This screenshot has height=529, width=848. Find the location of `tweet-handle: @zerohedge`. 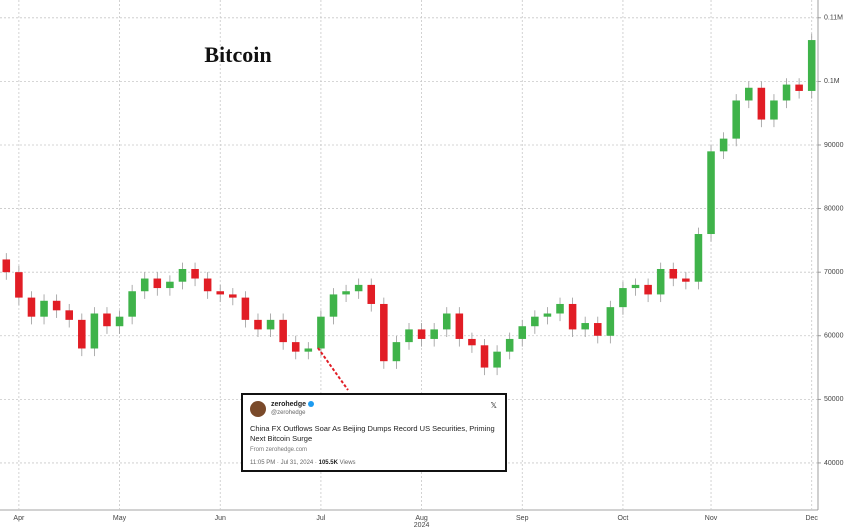

tweet-handle: @zerohedge is located at coordinates (288, 413).